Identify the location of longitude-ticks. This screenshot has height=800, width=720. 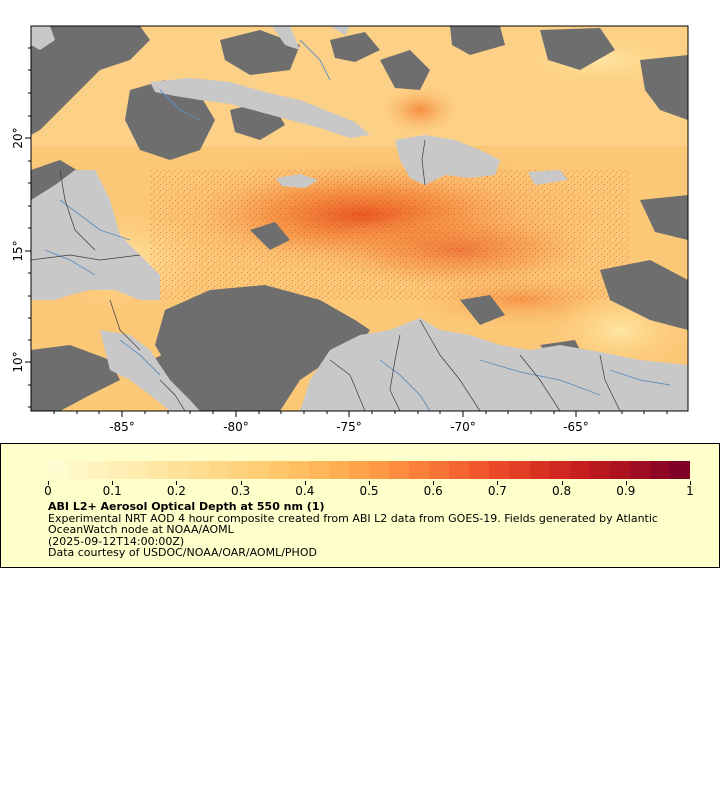
(360, 414).